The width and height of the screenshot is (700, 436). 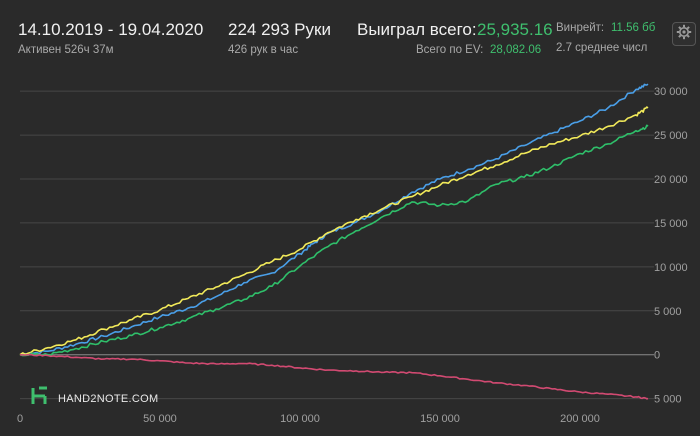 I want to click on winrate-value: 11.56 бб, so click(x=633, y=28).